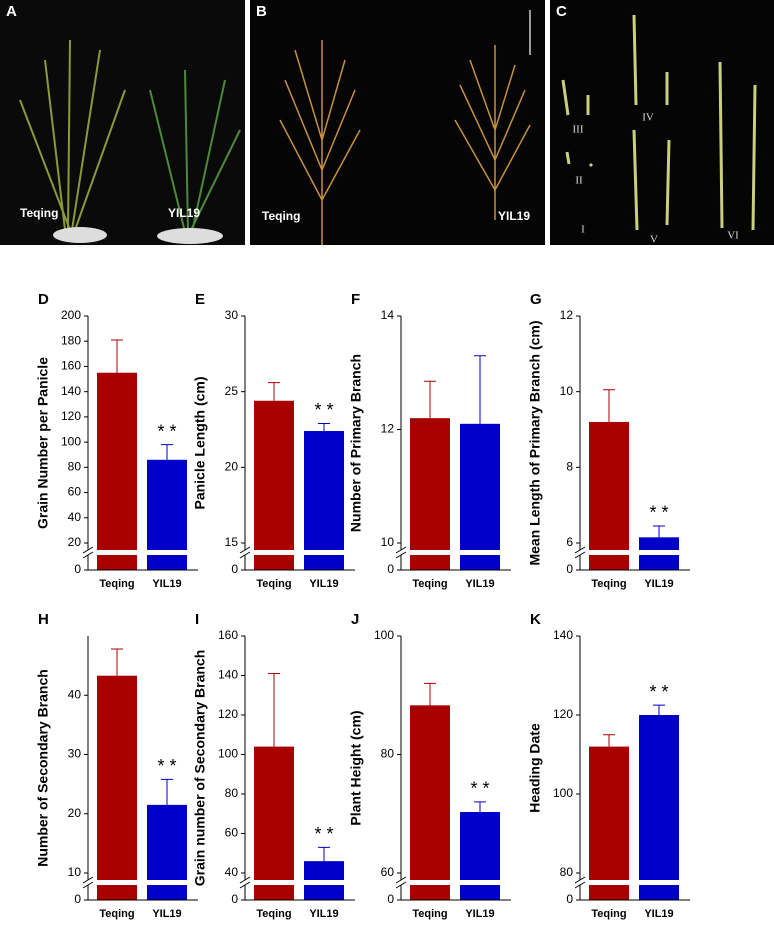 The height and width of the screenshot is (926, 774). What do you see at coordinates (648, 118) in the screenshot?
I see `photo-label: IV` at bounding box center [648, 118].